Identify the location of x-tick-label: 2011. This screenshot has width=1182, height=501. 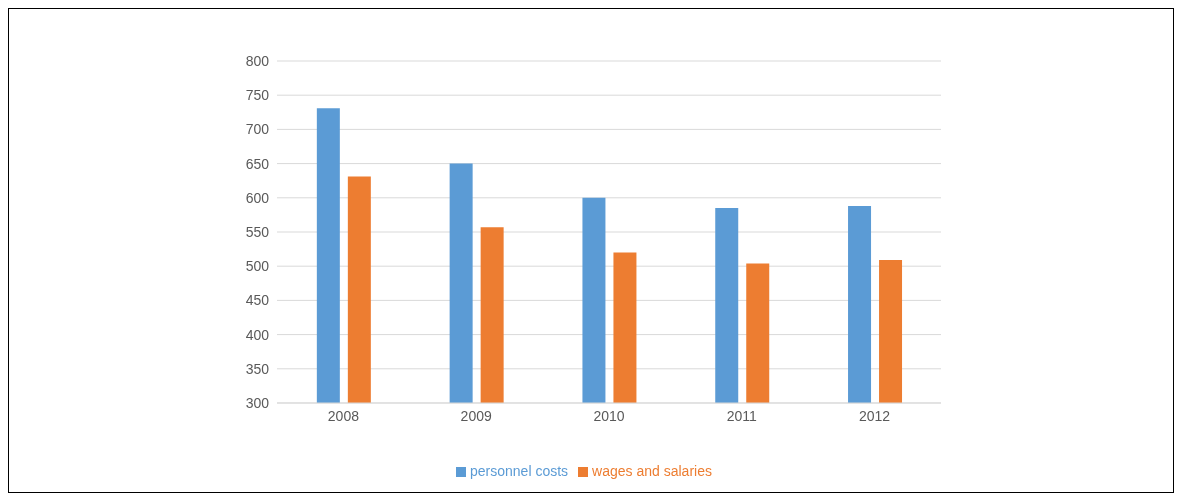
(742, 415).